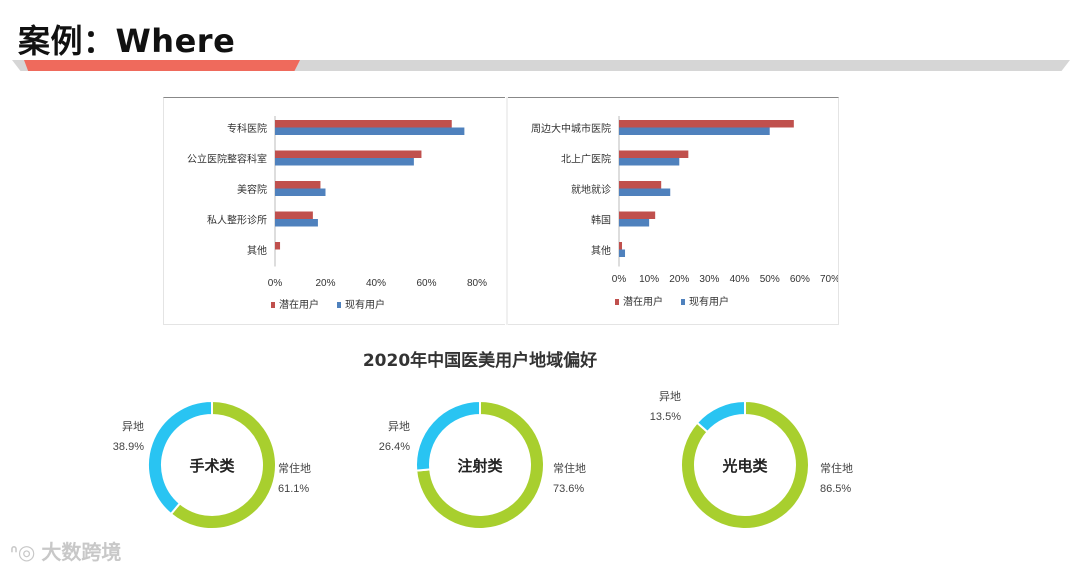  I want to click on slice-percent: 86.5%, so click(835, 489).